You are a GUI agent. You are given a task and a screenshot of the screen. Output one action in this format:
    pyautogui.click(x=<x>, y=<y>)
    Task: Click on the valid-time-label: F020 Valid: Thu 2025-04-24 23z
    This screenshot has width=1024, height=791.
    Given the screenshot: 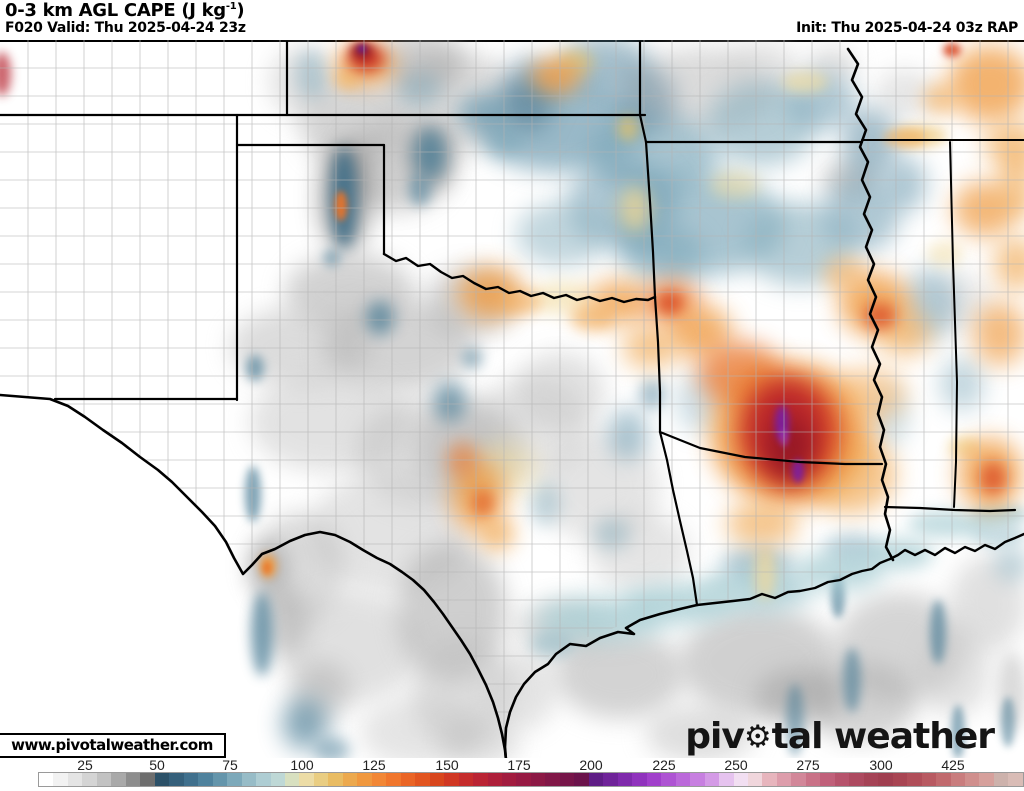 What is the action you would take?
    pyautogui.click(x=125, y=28)
    